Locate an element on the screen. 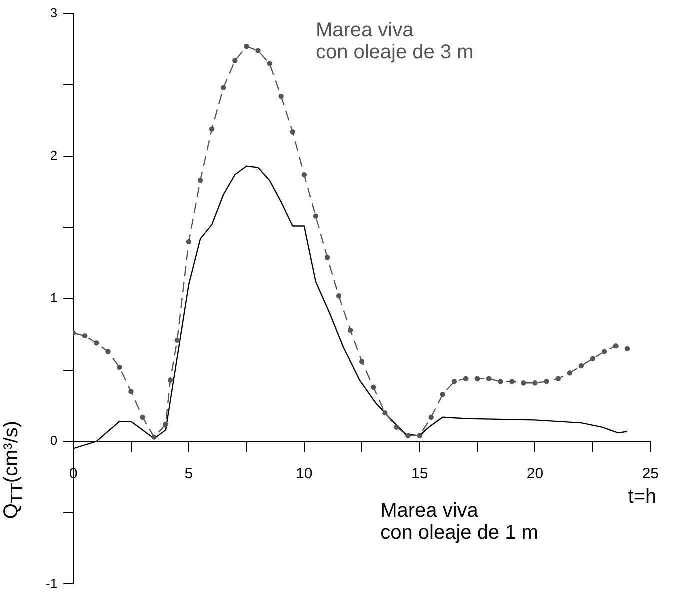 The image size is (673, 598). text: Marea viva con oleaje de 1 m is located at coordinates (459, 522).